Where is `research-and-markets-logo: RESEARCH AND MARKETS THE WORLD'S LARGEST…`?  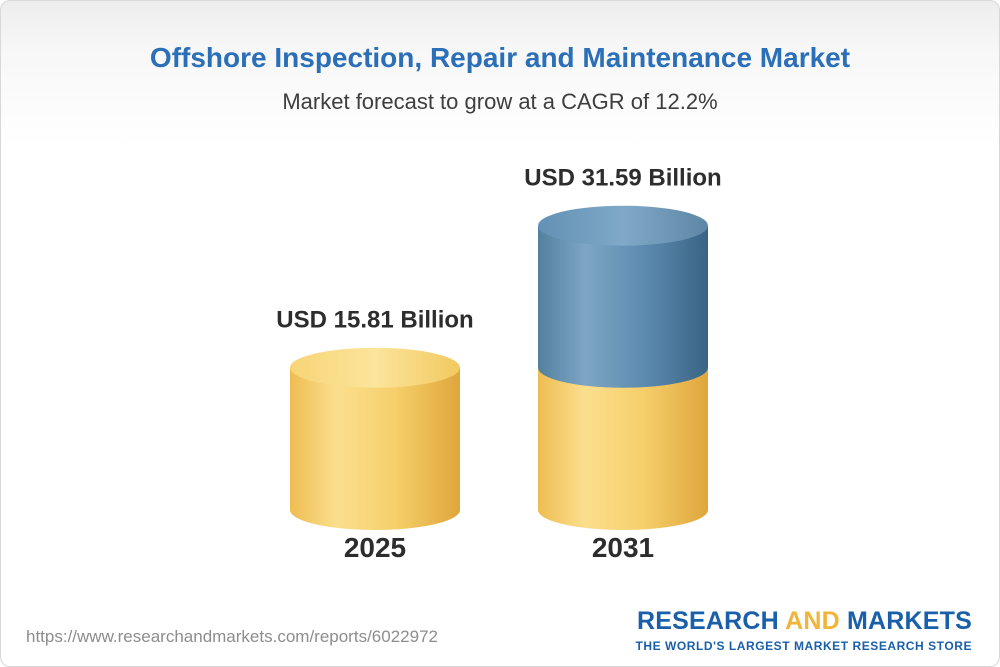
research-and-markets-logo: RESEARCH AND MARKETS THE WORLD'S LARGEST… is located at coordinates (803, 630).